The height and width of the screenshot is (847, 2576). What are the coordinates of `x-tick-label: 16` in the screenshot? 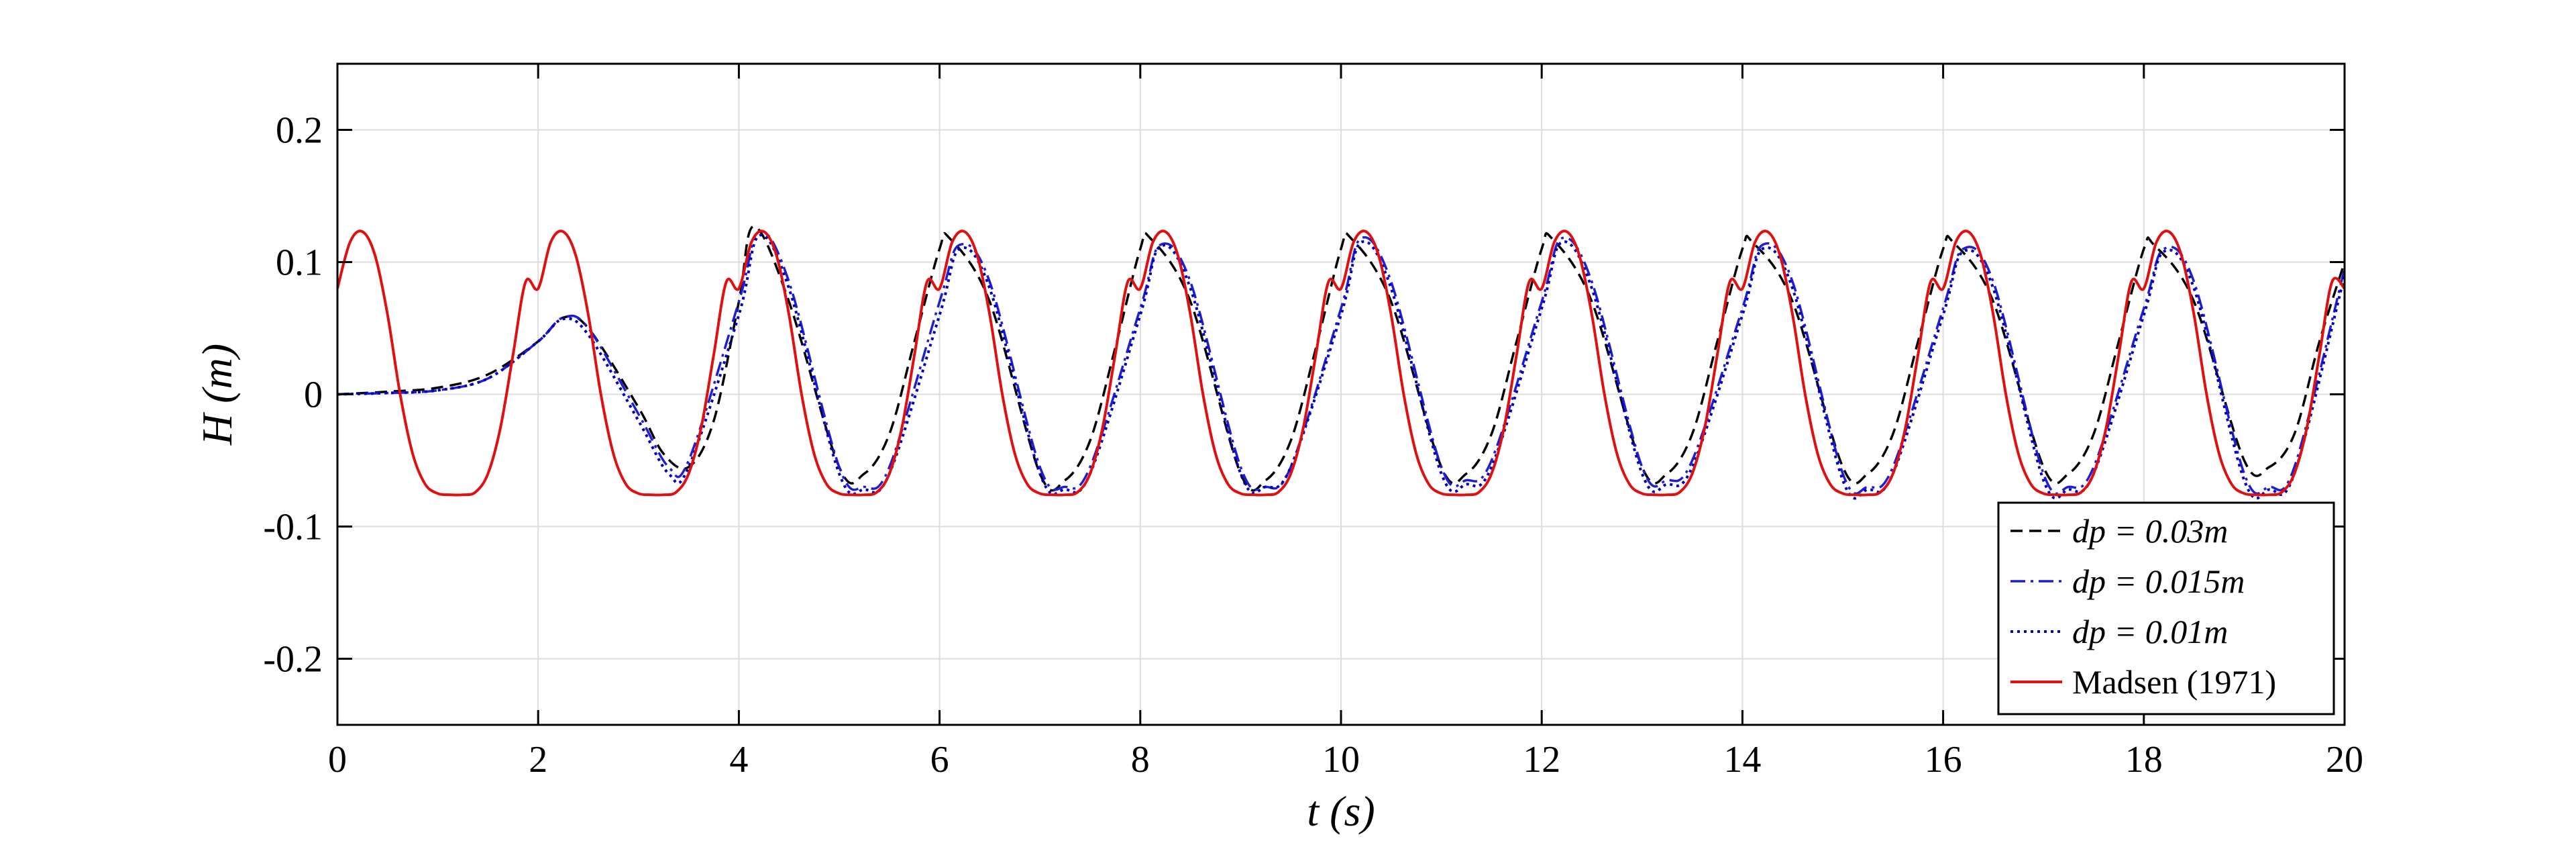 It's located at (1943, 760).